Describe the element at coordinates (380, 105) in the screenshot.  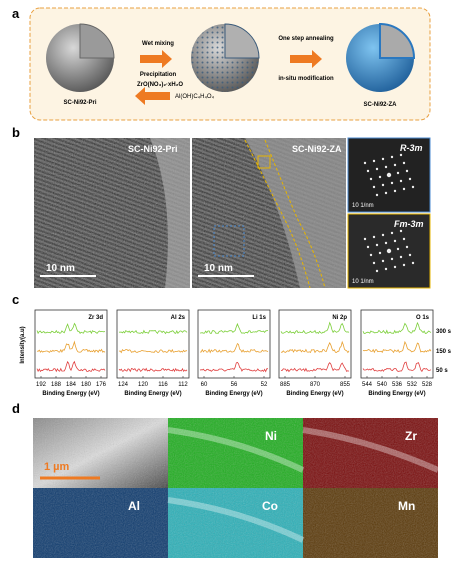
I see `sample-name: SC-Ni92-ZA` at that location.